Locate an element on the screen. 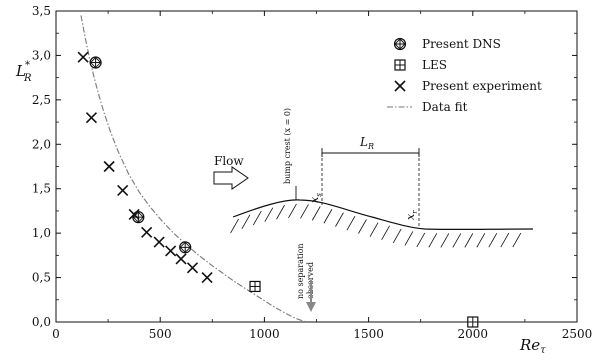 The height and width of the screenshot is (361, 599). legend-label: Present experiment is located at coordinates (482, 86).